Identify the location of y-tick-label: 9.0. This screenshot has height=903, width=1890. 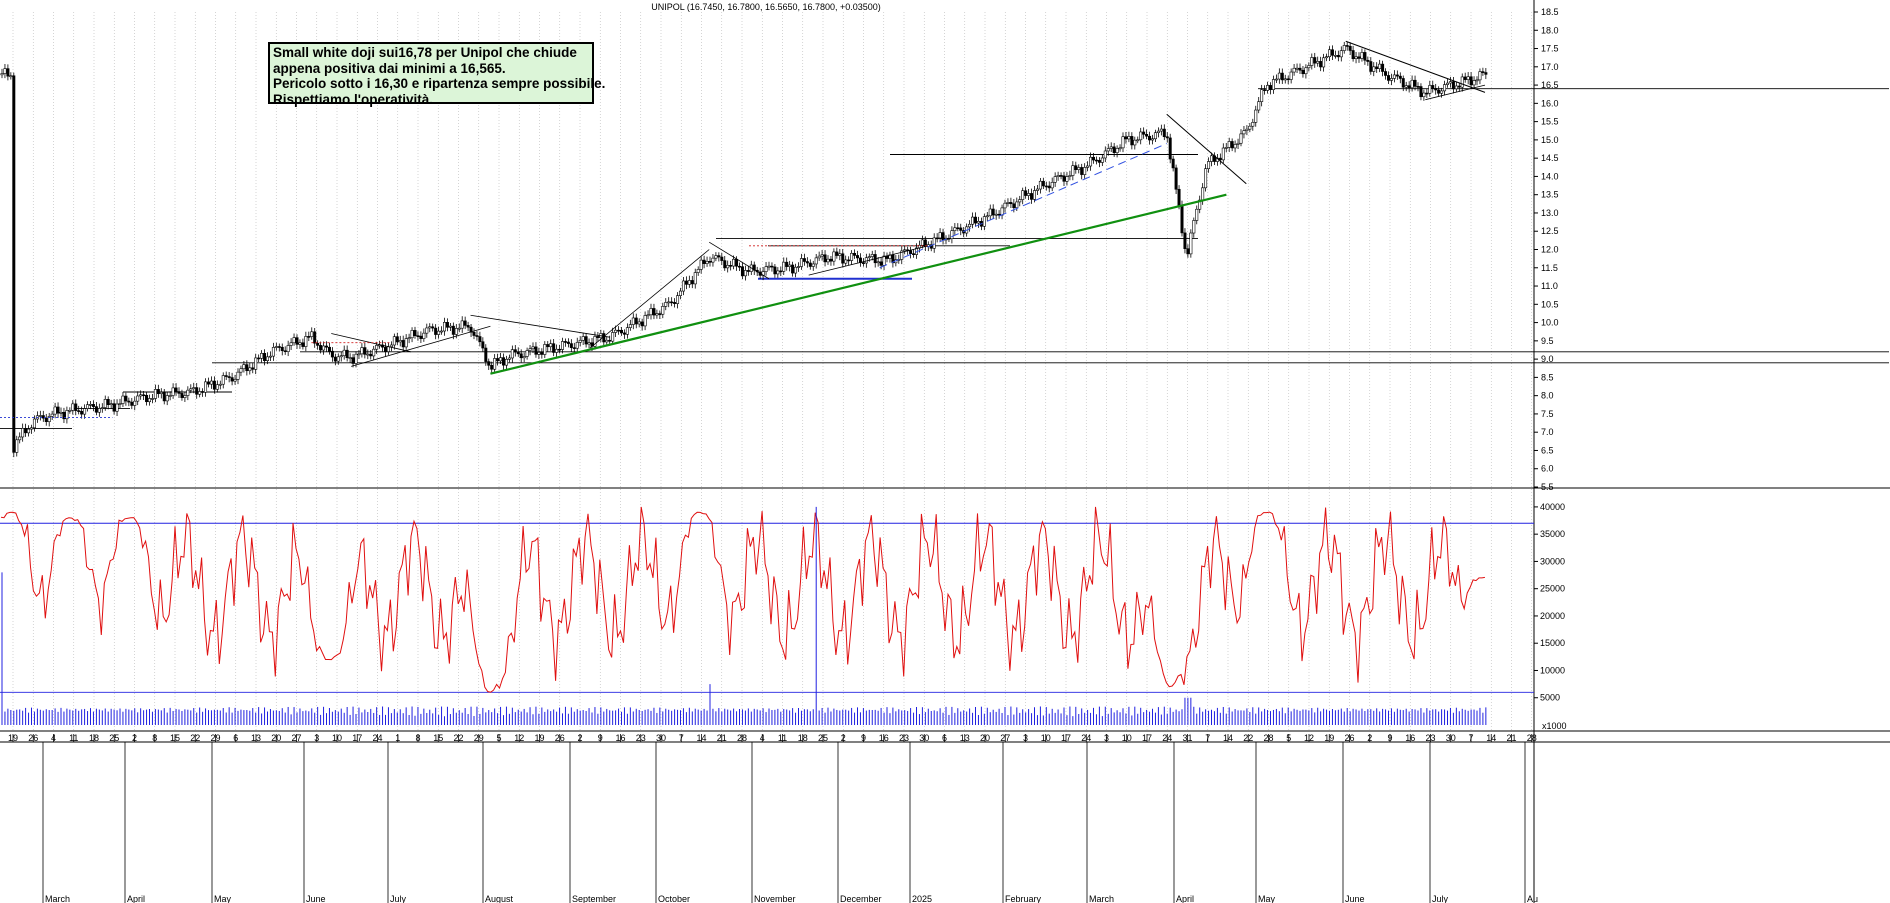
(1547, 359).